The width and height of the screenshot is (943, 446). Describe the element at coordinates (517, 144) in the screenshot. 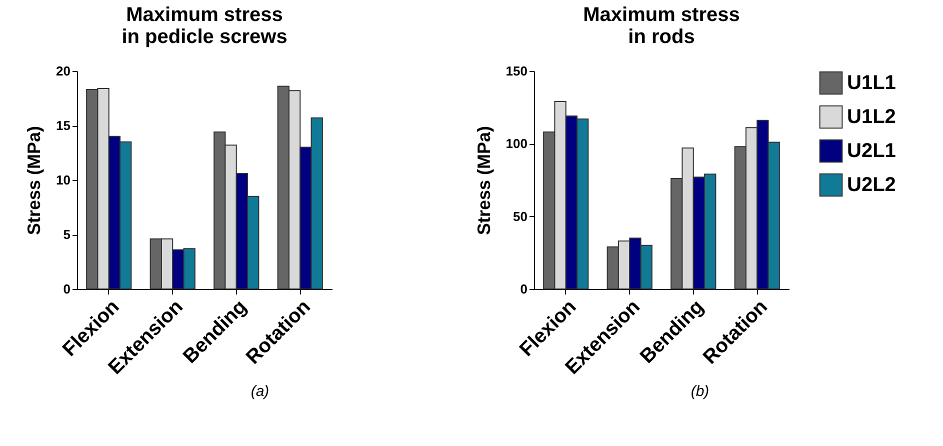

I see `y-tick-label: 100` at that location.